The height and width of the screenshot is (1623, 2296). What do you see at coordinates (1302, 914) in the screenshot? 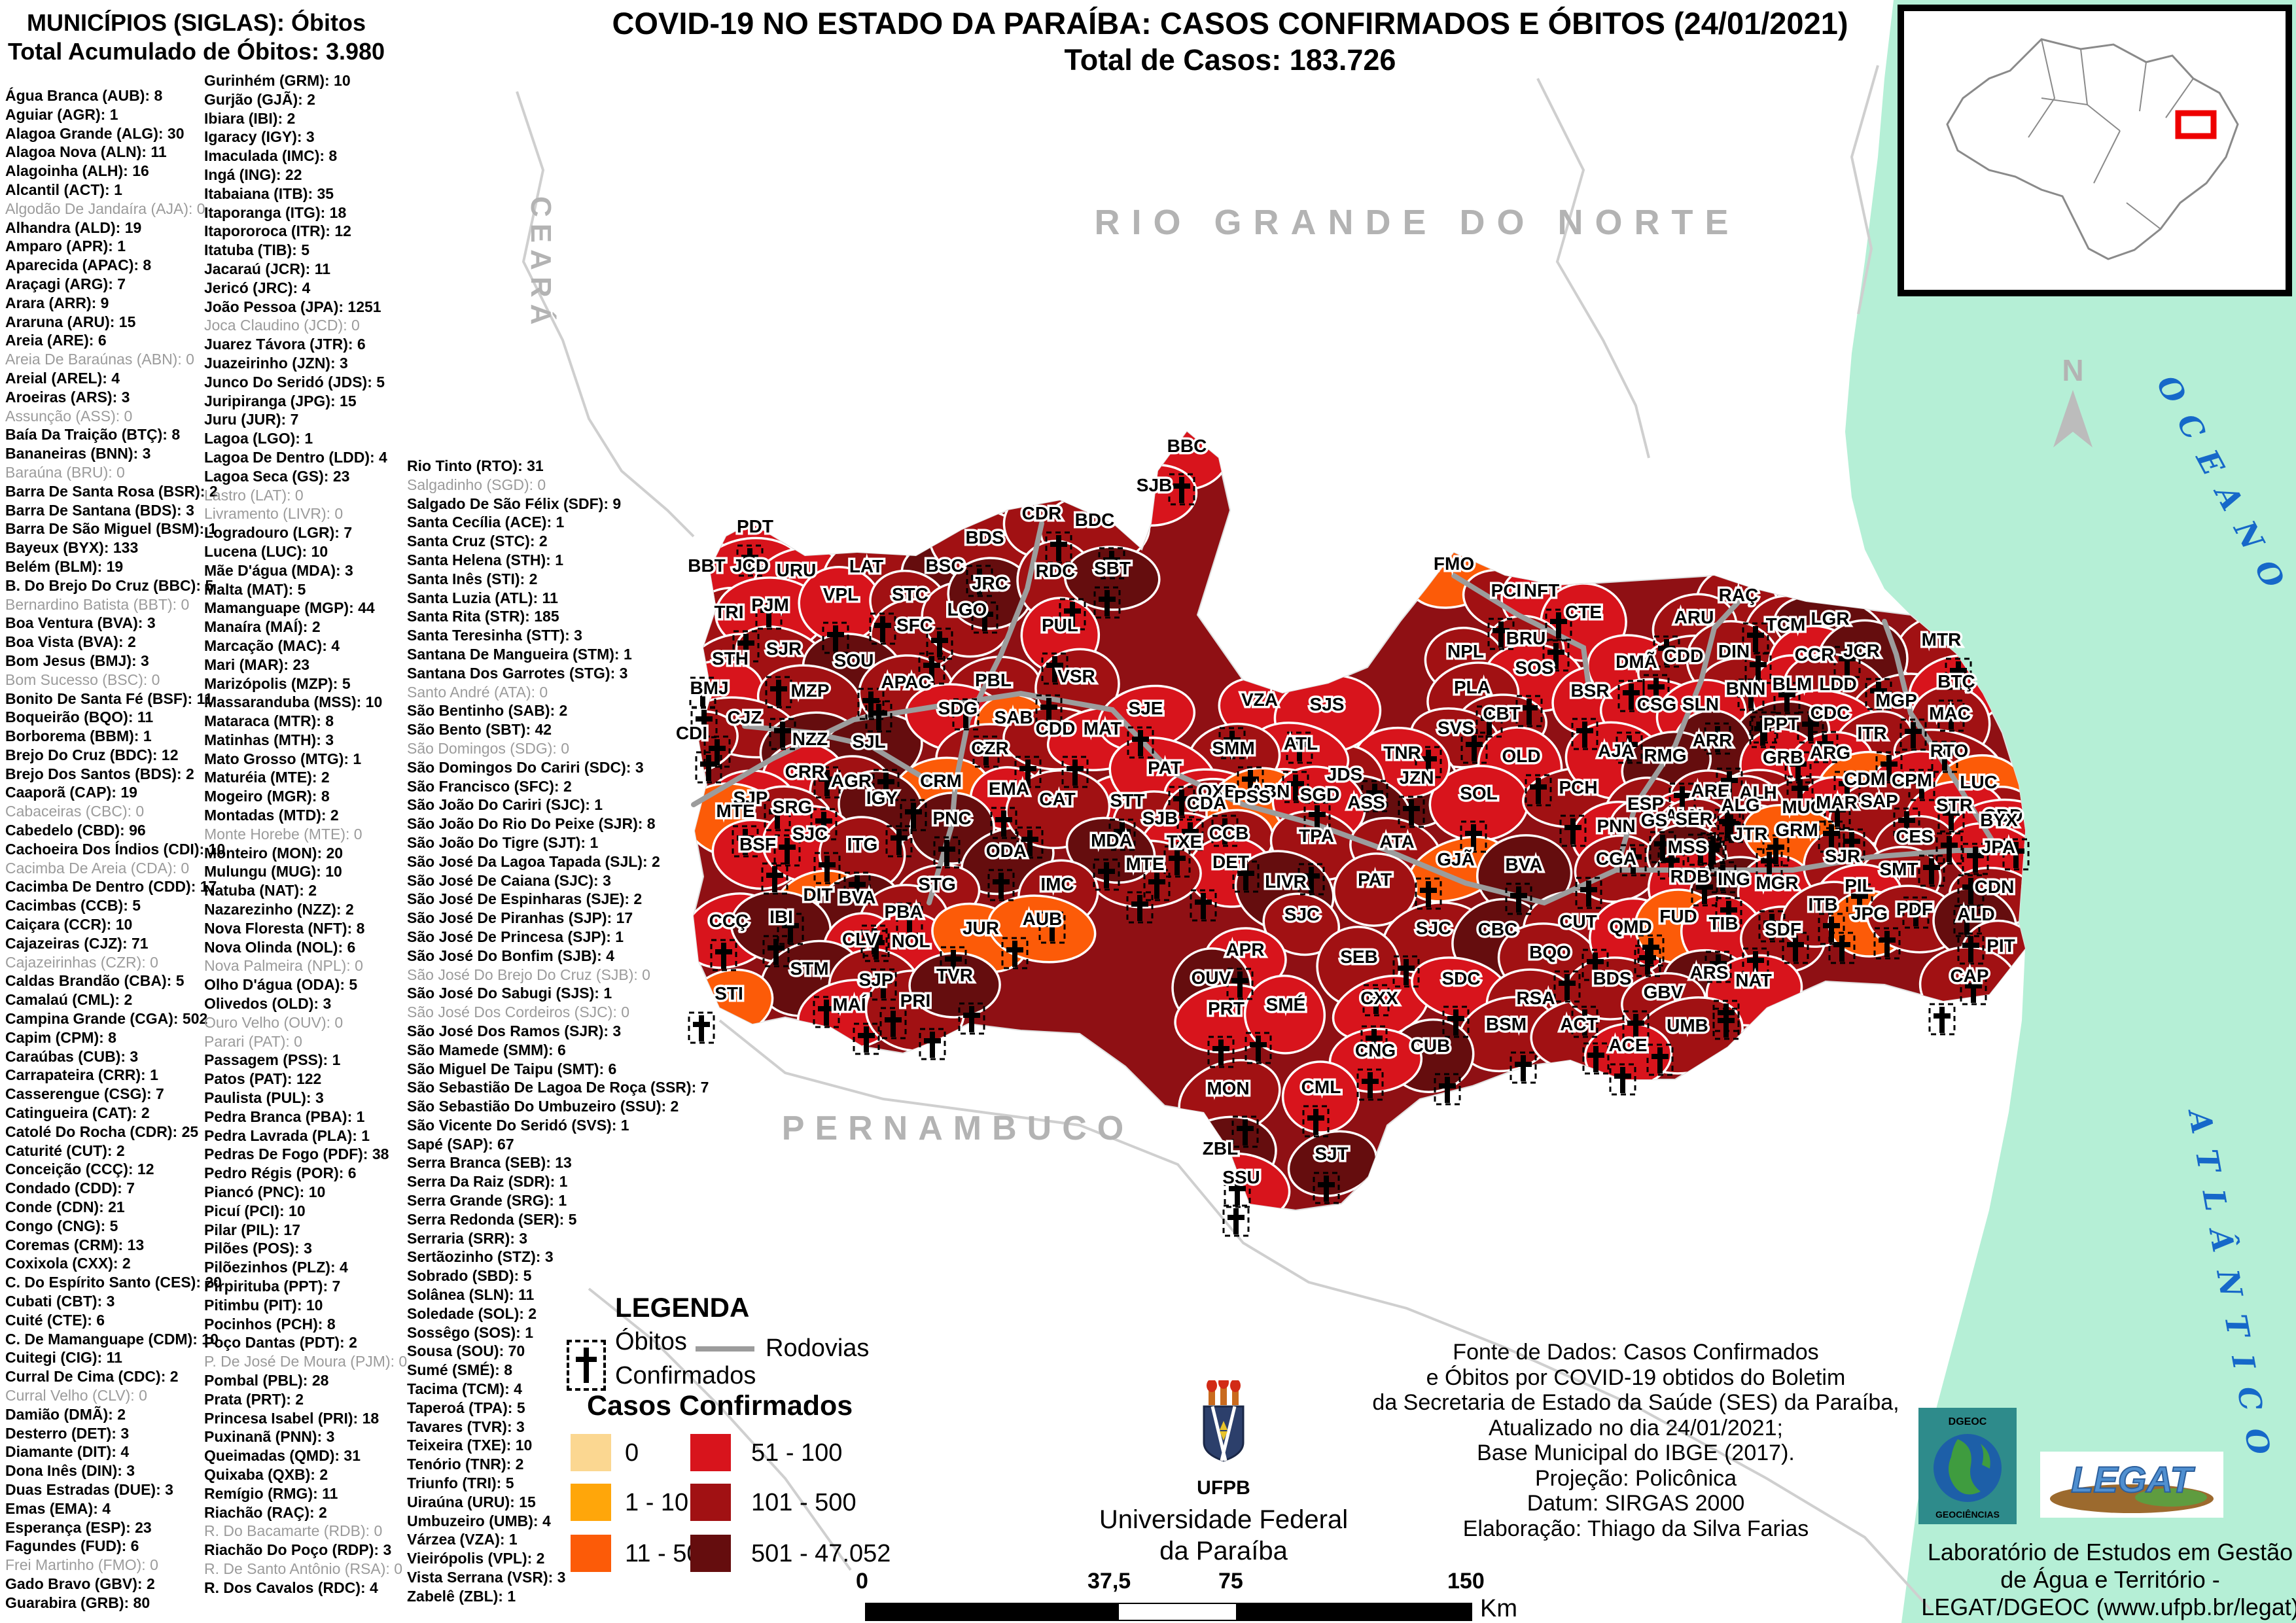
I see `map-label-SJC: SJC` at bounding box center [1302, 914].